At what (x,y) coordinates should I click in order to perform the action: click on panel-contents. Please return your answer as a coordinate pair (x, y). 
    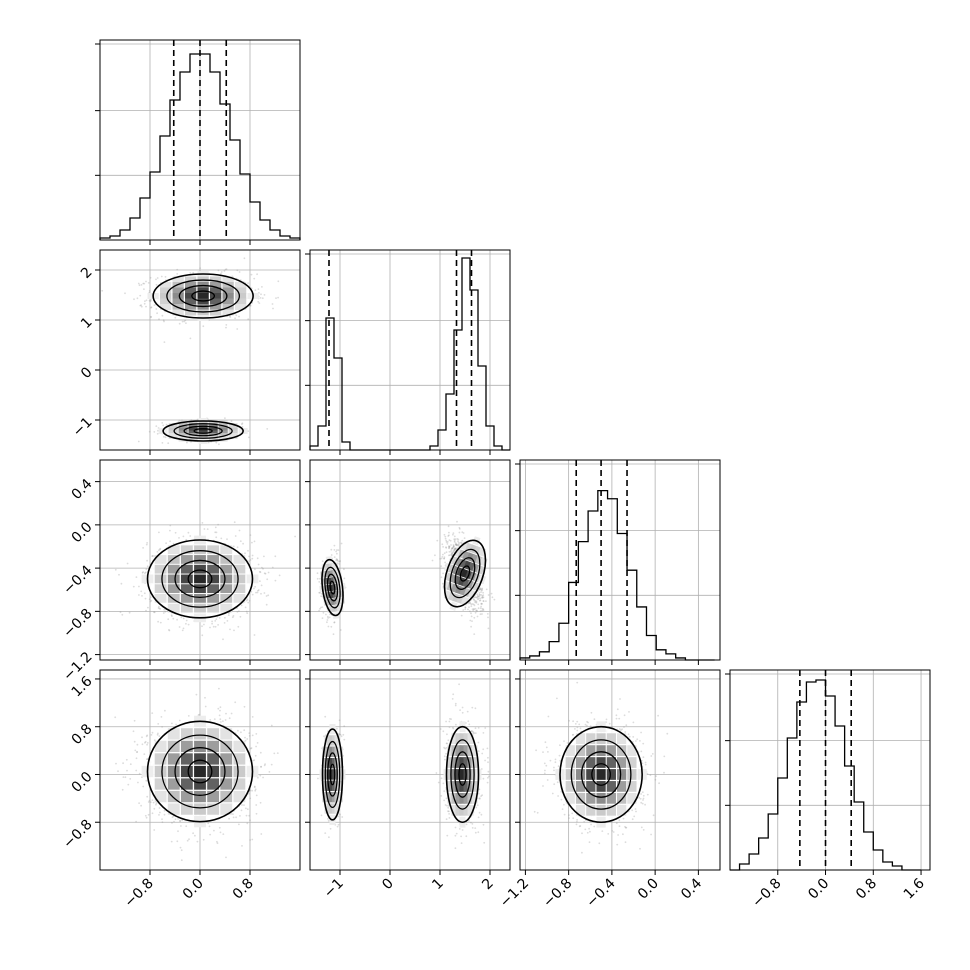
    Looking at the image, I should click on (190, 351).